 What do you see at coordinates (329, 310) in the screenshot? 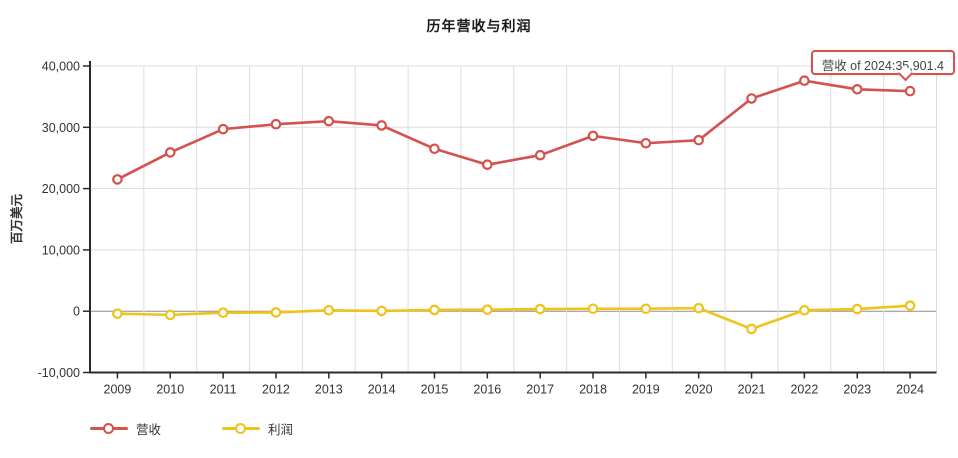
I see `data-point-profit-2013` at bounding box center [329, 310].